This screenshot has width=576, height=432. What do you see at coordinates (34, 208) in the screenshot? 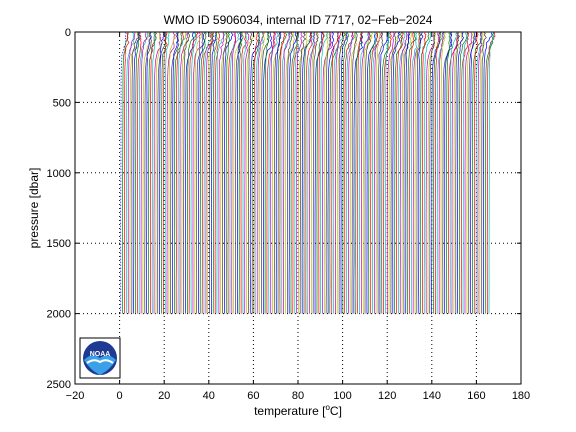
I see `y-axis-label: pressure [dbar]` at bounding box center [34, 208].